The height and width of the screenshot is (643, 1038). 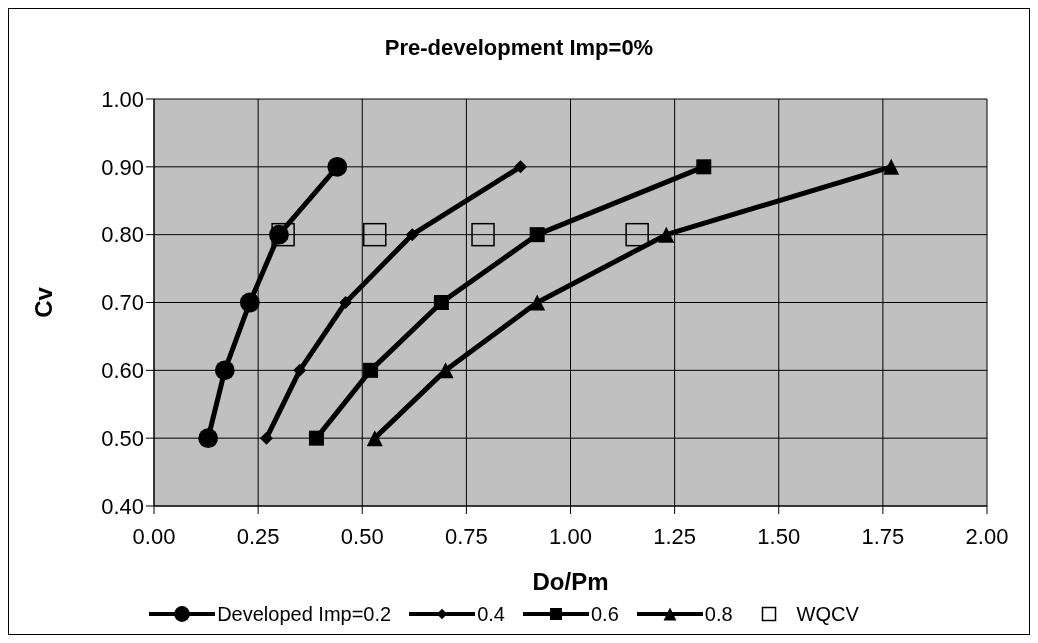 I want to click on y-tick-label: 0.80, so click(x=122, y=235).